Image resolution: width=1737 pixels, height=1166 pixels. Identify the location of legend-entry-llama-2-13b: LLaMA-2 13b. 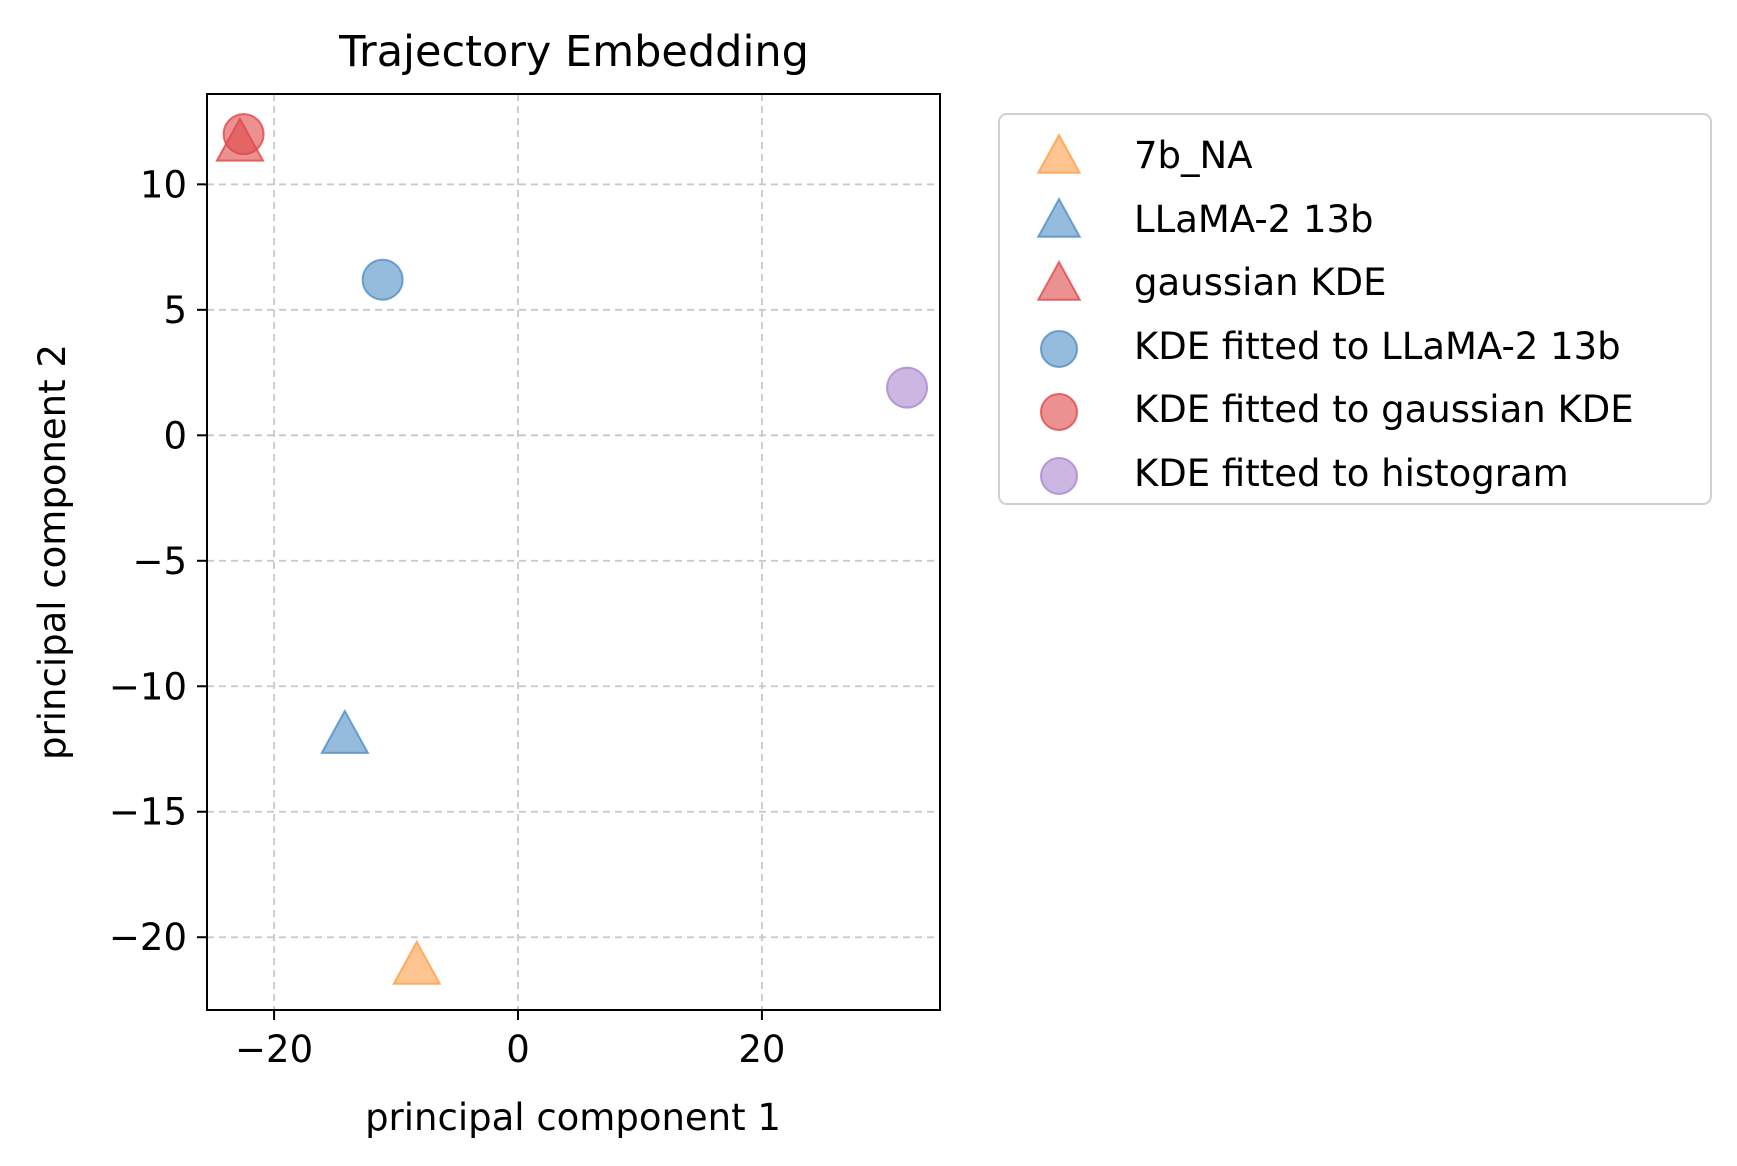
(1355, 217).